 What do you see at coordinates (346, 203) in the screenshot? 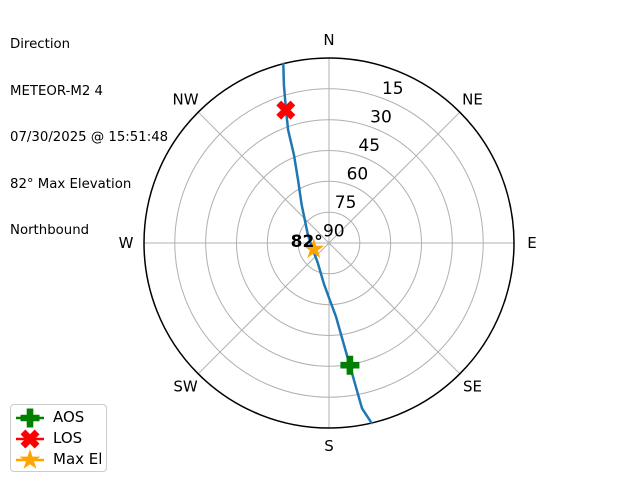
I see `elevation-tick-label-75: 75` at bounding box center [346, 203].